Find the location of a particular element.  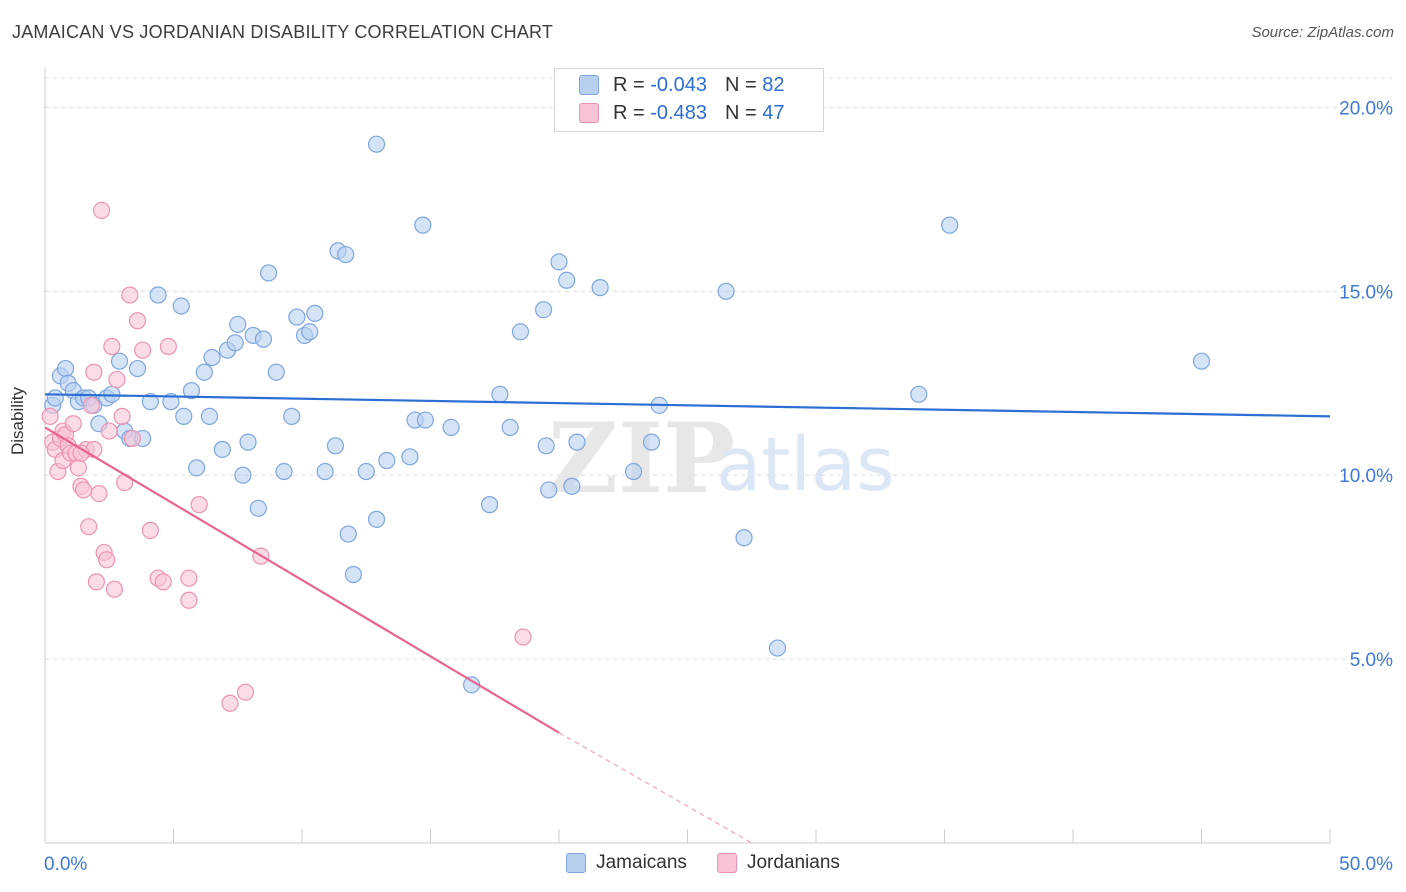

watermark: ZIP atlas is located at coordinates (721, 458).